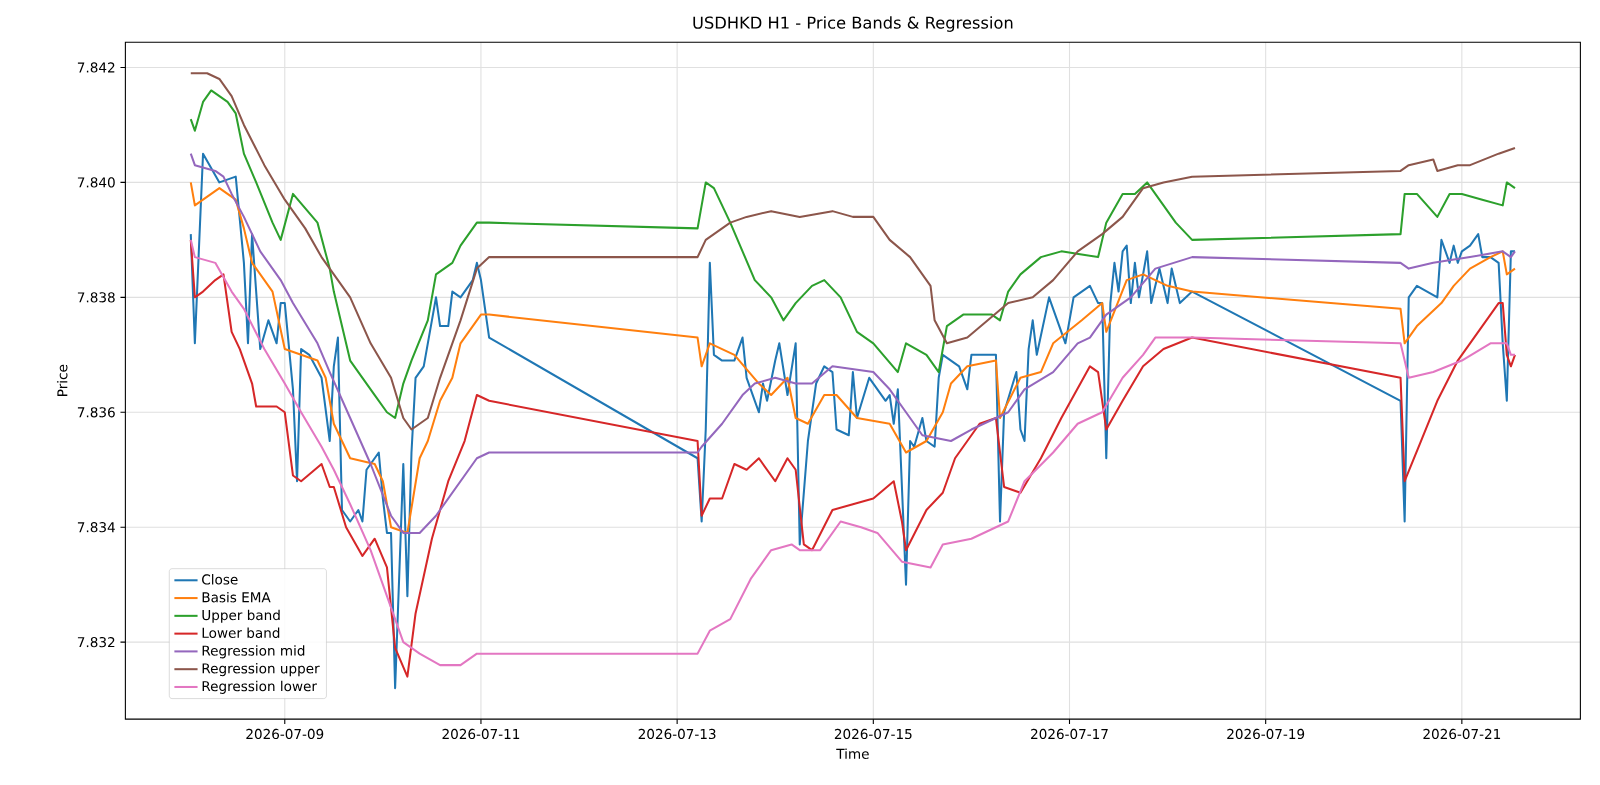 The width and height of the screenshot is (1600, 785). Describe the element at coordinates (220, 579) in the screenshot. I see `legend-label: Close` at that location.